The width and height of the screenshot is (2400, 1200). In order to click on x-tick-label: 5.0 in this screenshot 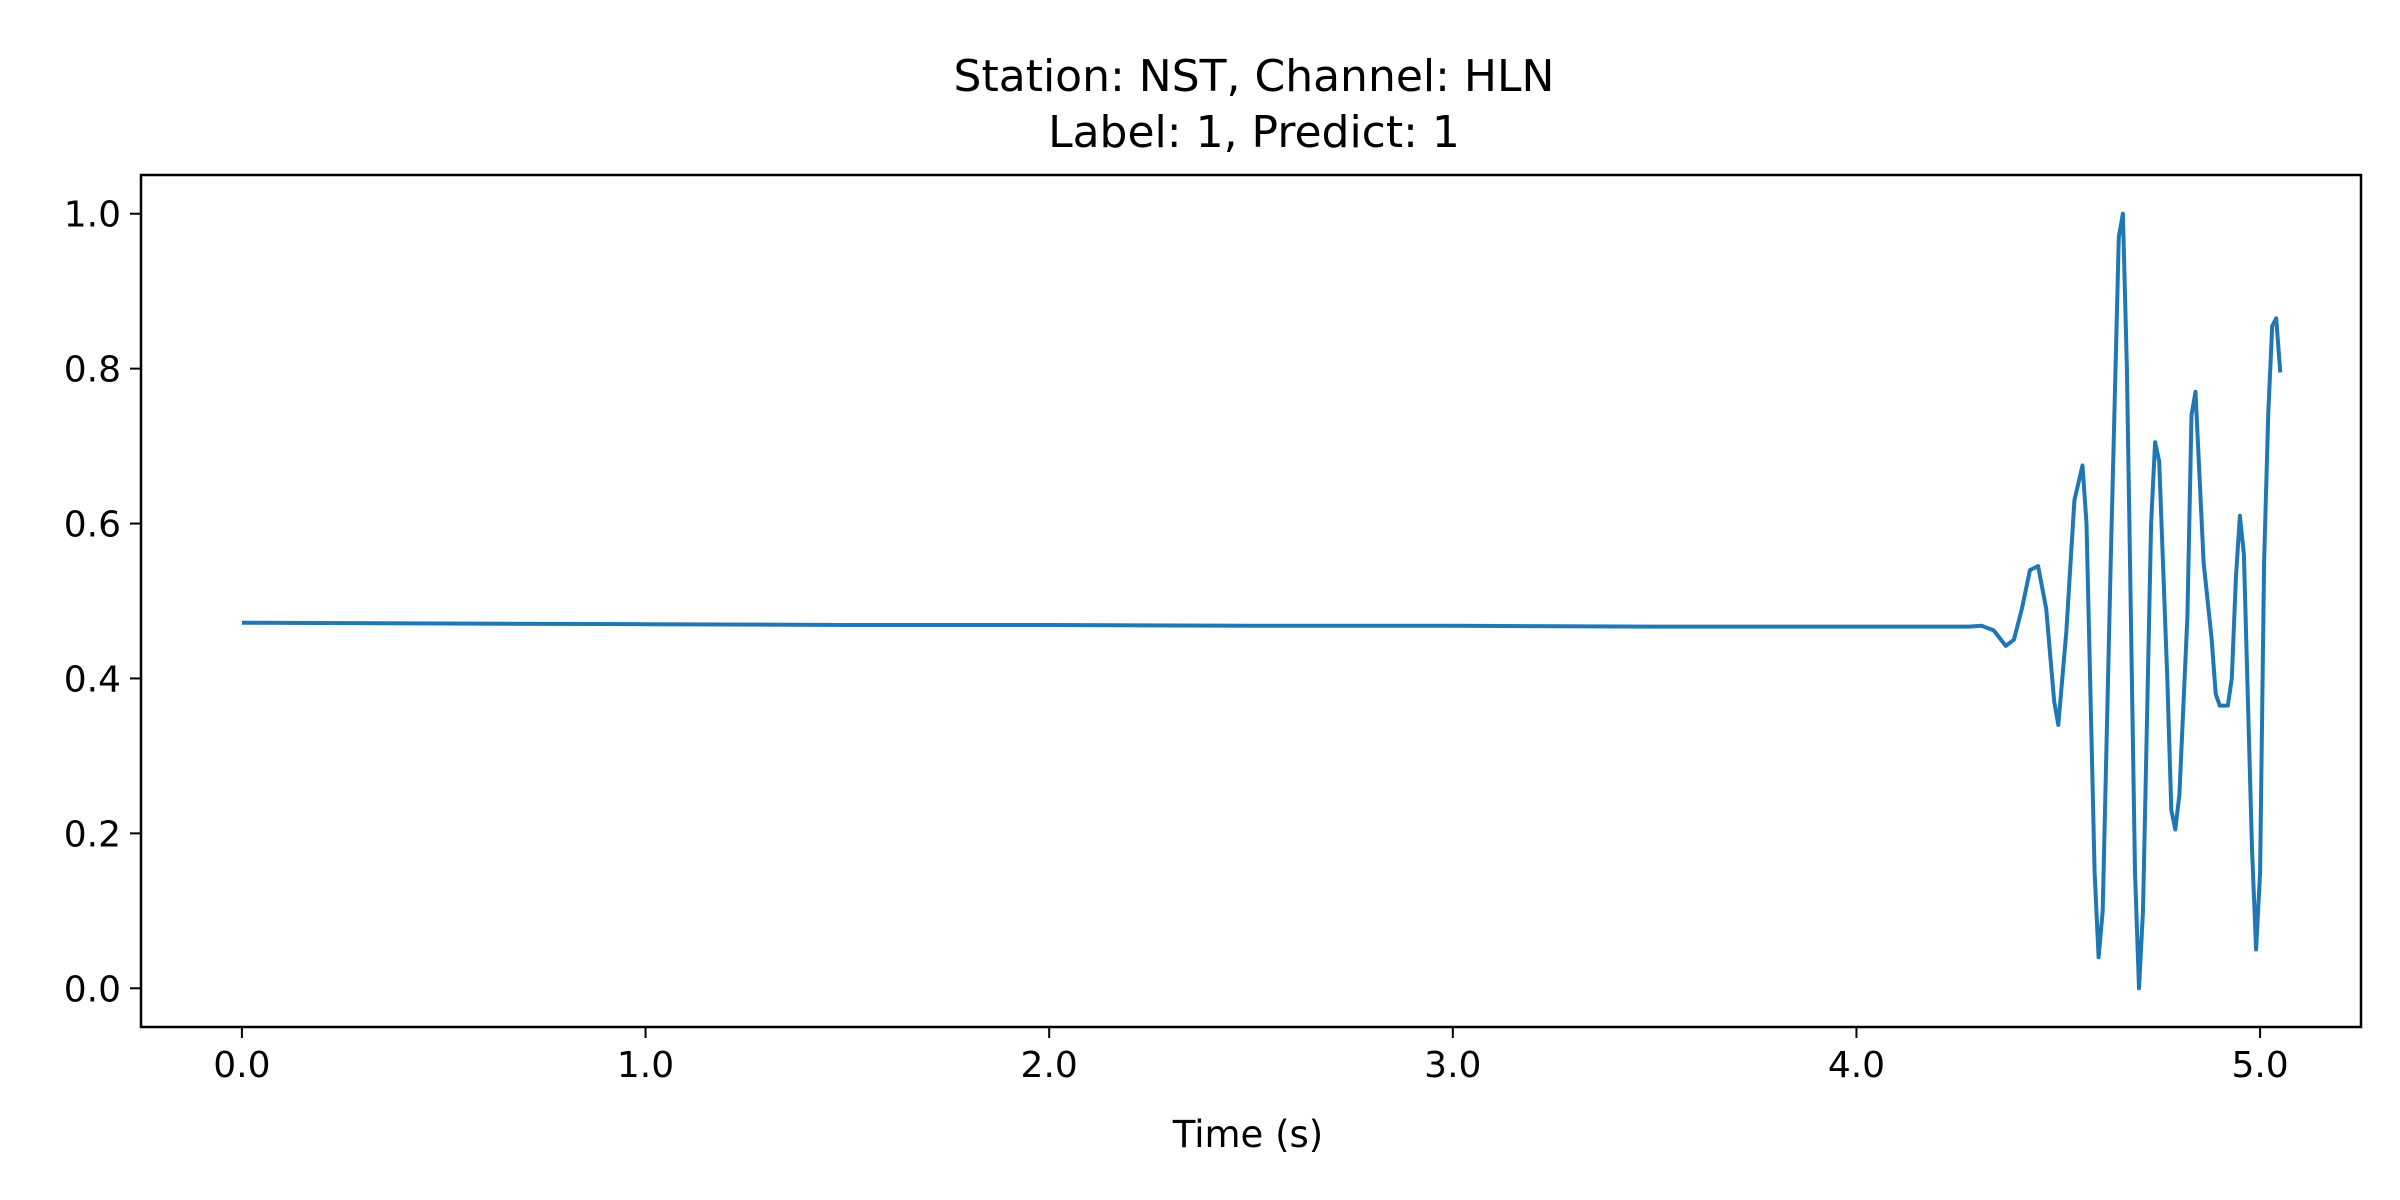, I will do `click(2259, 1065)`.